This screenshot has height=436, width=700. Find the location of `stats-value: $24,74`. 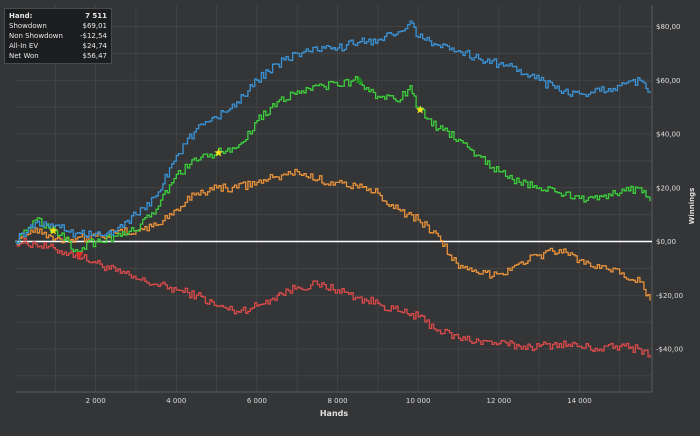

stats-value: $24,74 is located at coordinates (95, 46).